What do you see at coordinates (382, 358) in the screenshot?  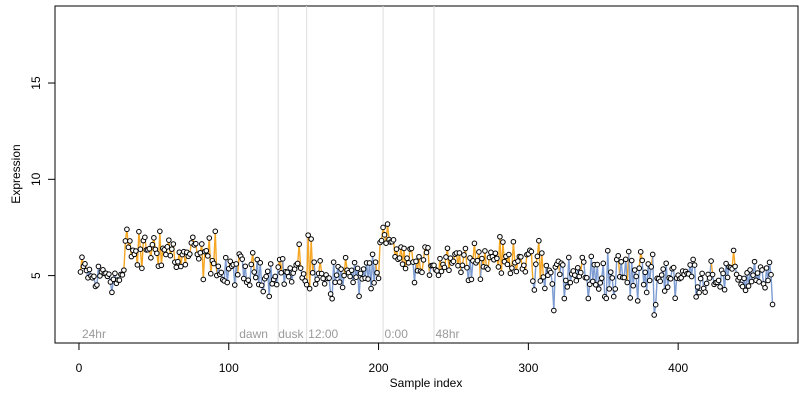 I see `x-axis: 0 100 200 300 400` at bounding box center [382, 358].